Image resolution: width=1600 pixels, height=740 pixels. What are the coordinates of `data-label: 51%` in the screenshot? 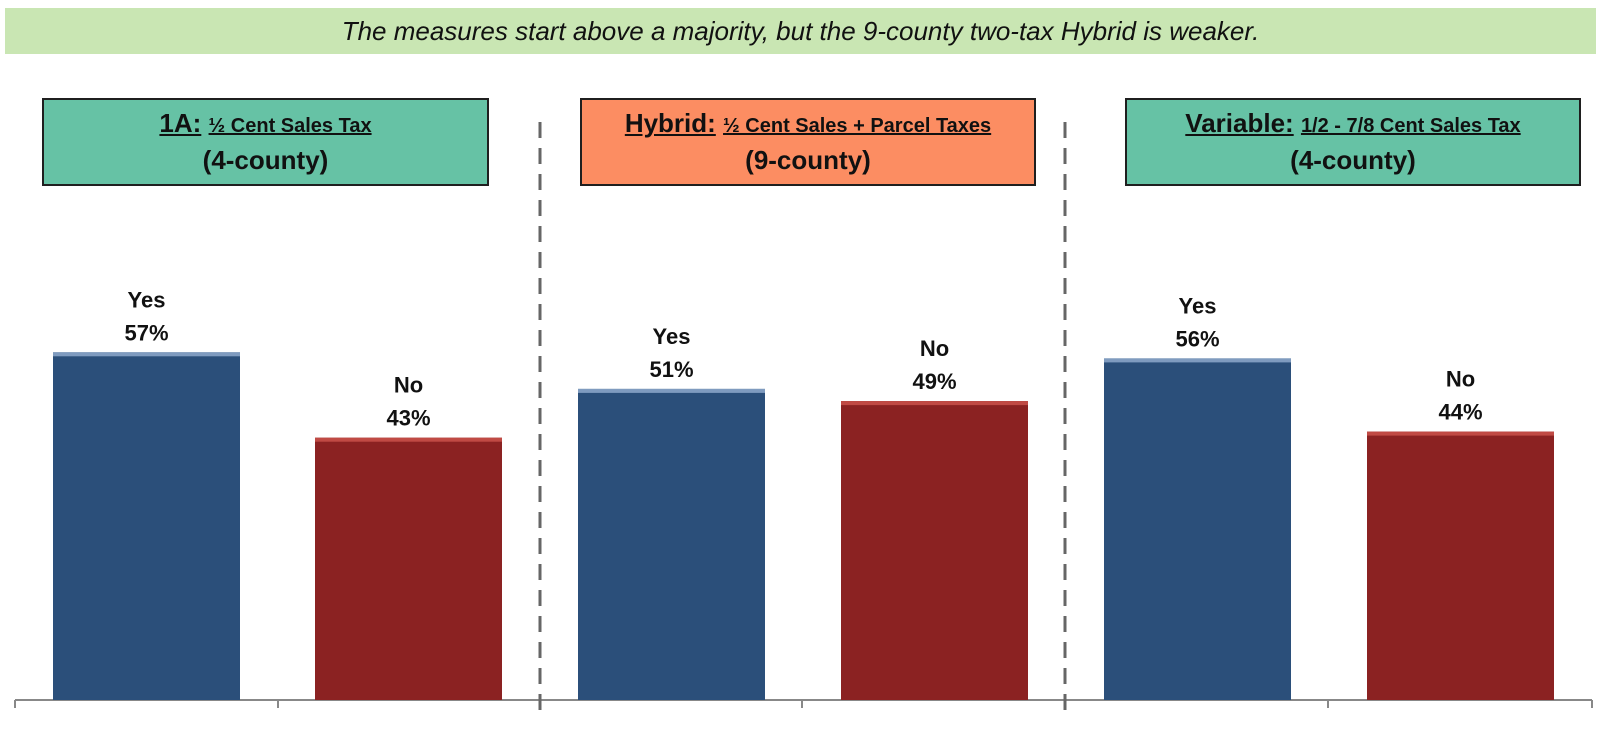 It's located at (671, 369).